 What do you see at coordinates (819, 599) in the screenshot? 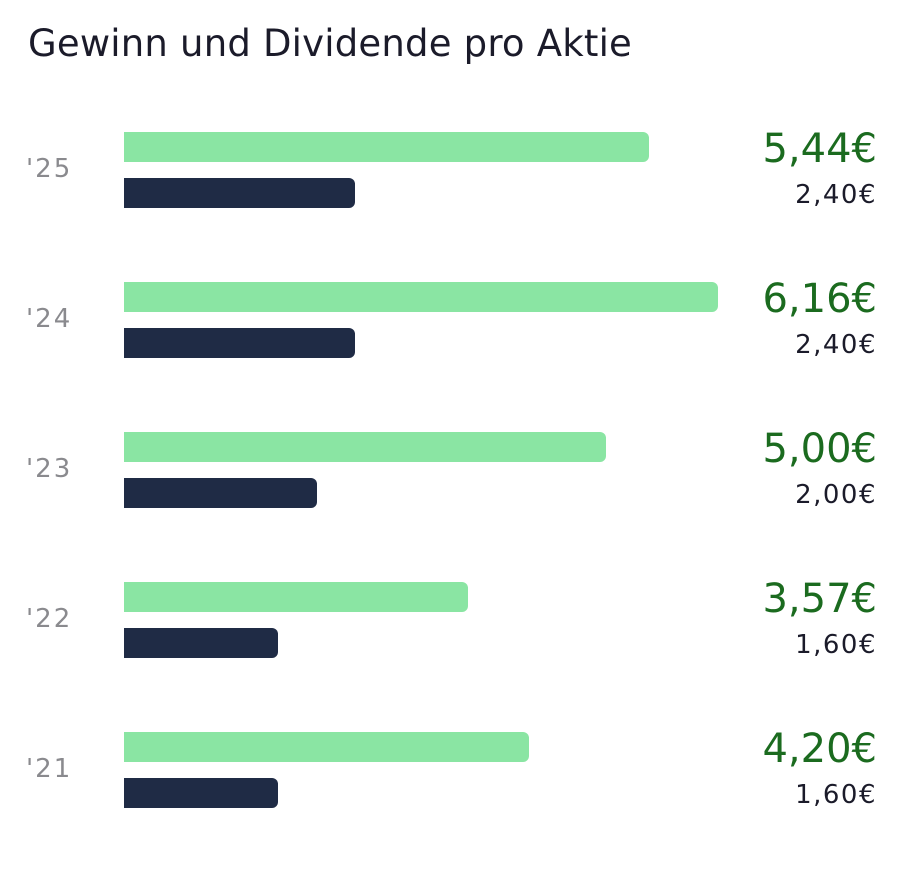
I see `eps-value-label: 3,57€` at bounding box center [819, 599].